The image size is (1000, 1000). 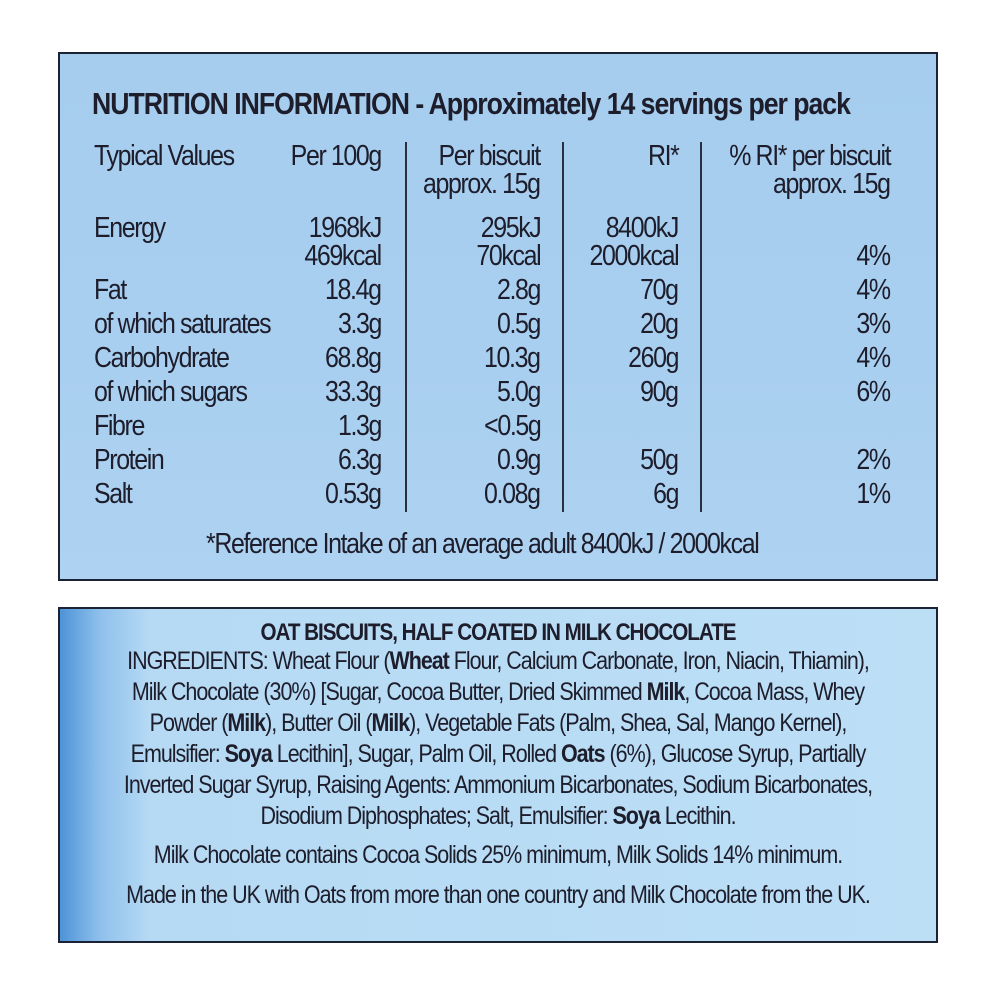 What do you see at coordinates (189, 723) in the screenshot?
I see `ingredient-text: Powder (` at bounding box center [189, 723].